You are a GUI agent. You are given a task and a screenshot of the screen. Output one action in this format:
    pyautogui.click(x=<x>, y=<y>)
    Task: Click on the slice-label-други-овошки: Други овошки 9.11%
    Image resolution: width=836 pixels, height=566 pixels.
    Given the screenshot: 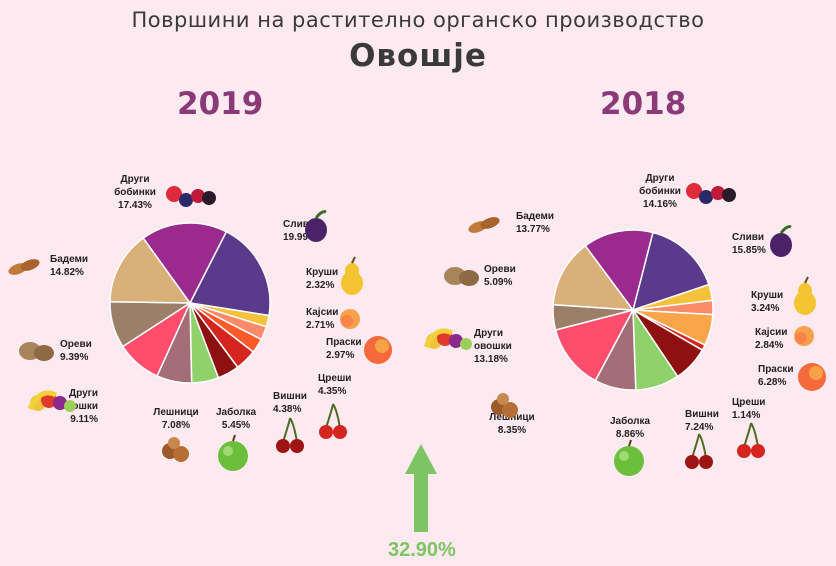 What is the action you would take?
    pyautogui.click(x=79, y=406)
    